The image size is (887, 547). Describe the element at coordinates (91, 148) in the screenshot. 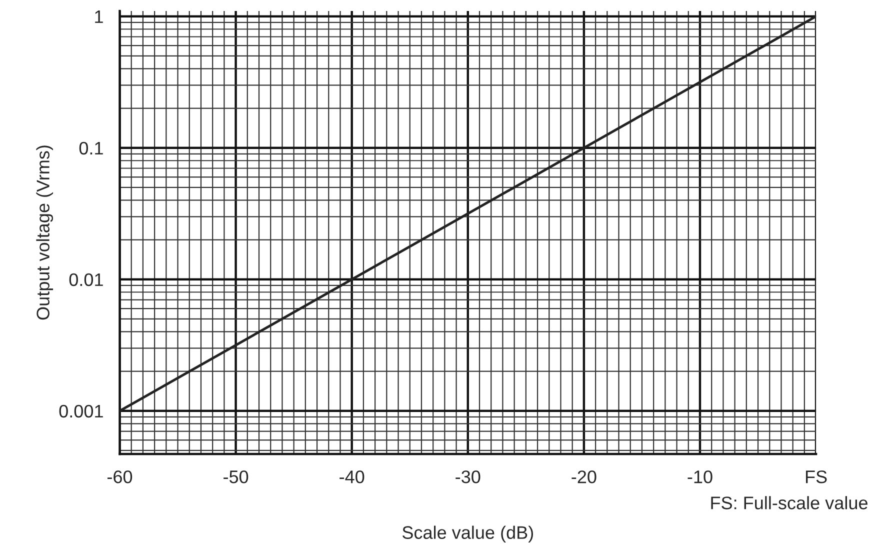

I see `y-tick-label: 0.1` at that location.